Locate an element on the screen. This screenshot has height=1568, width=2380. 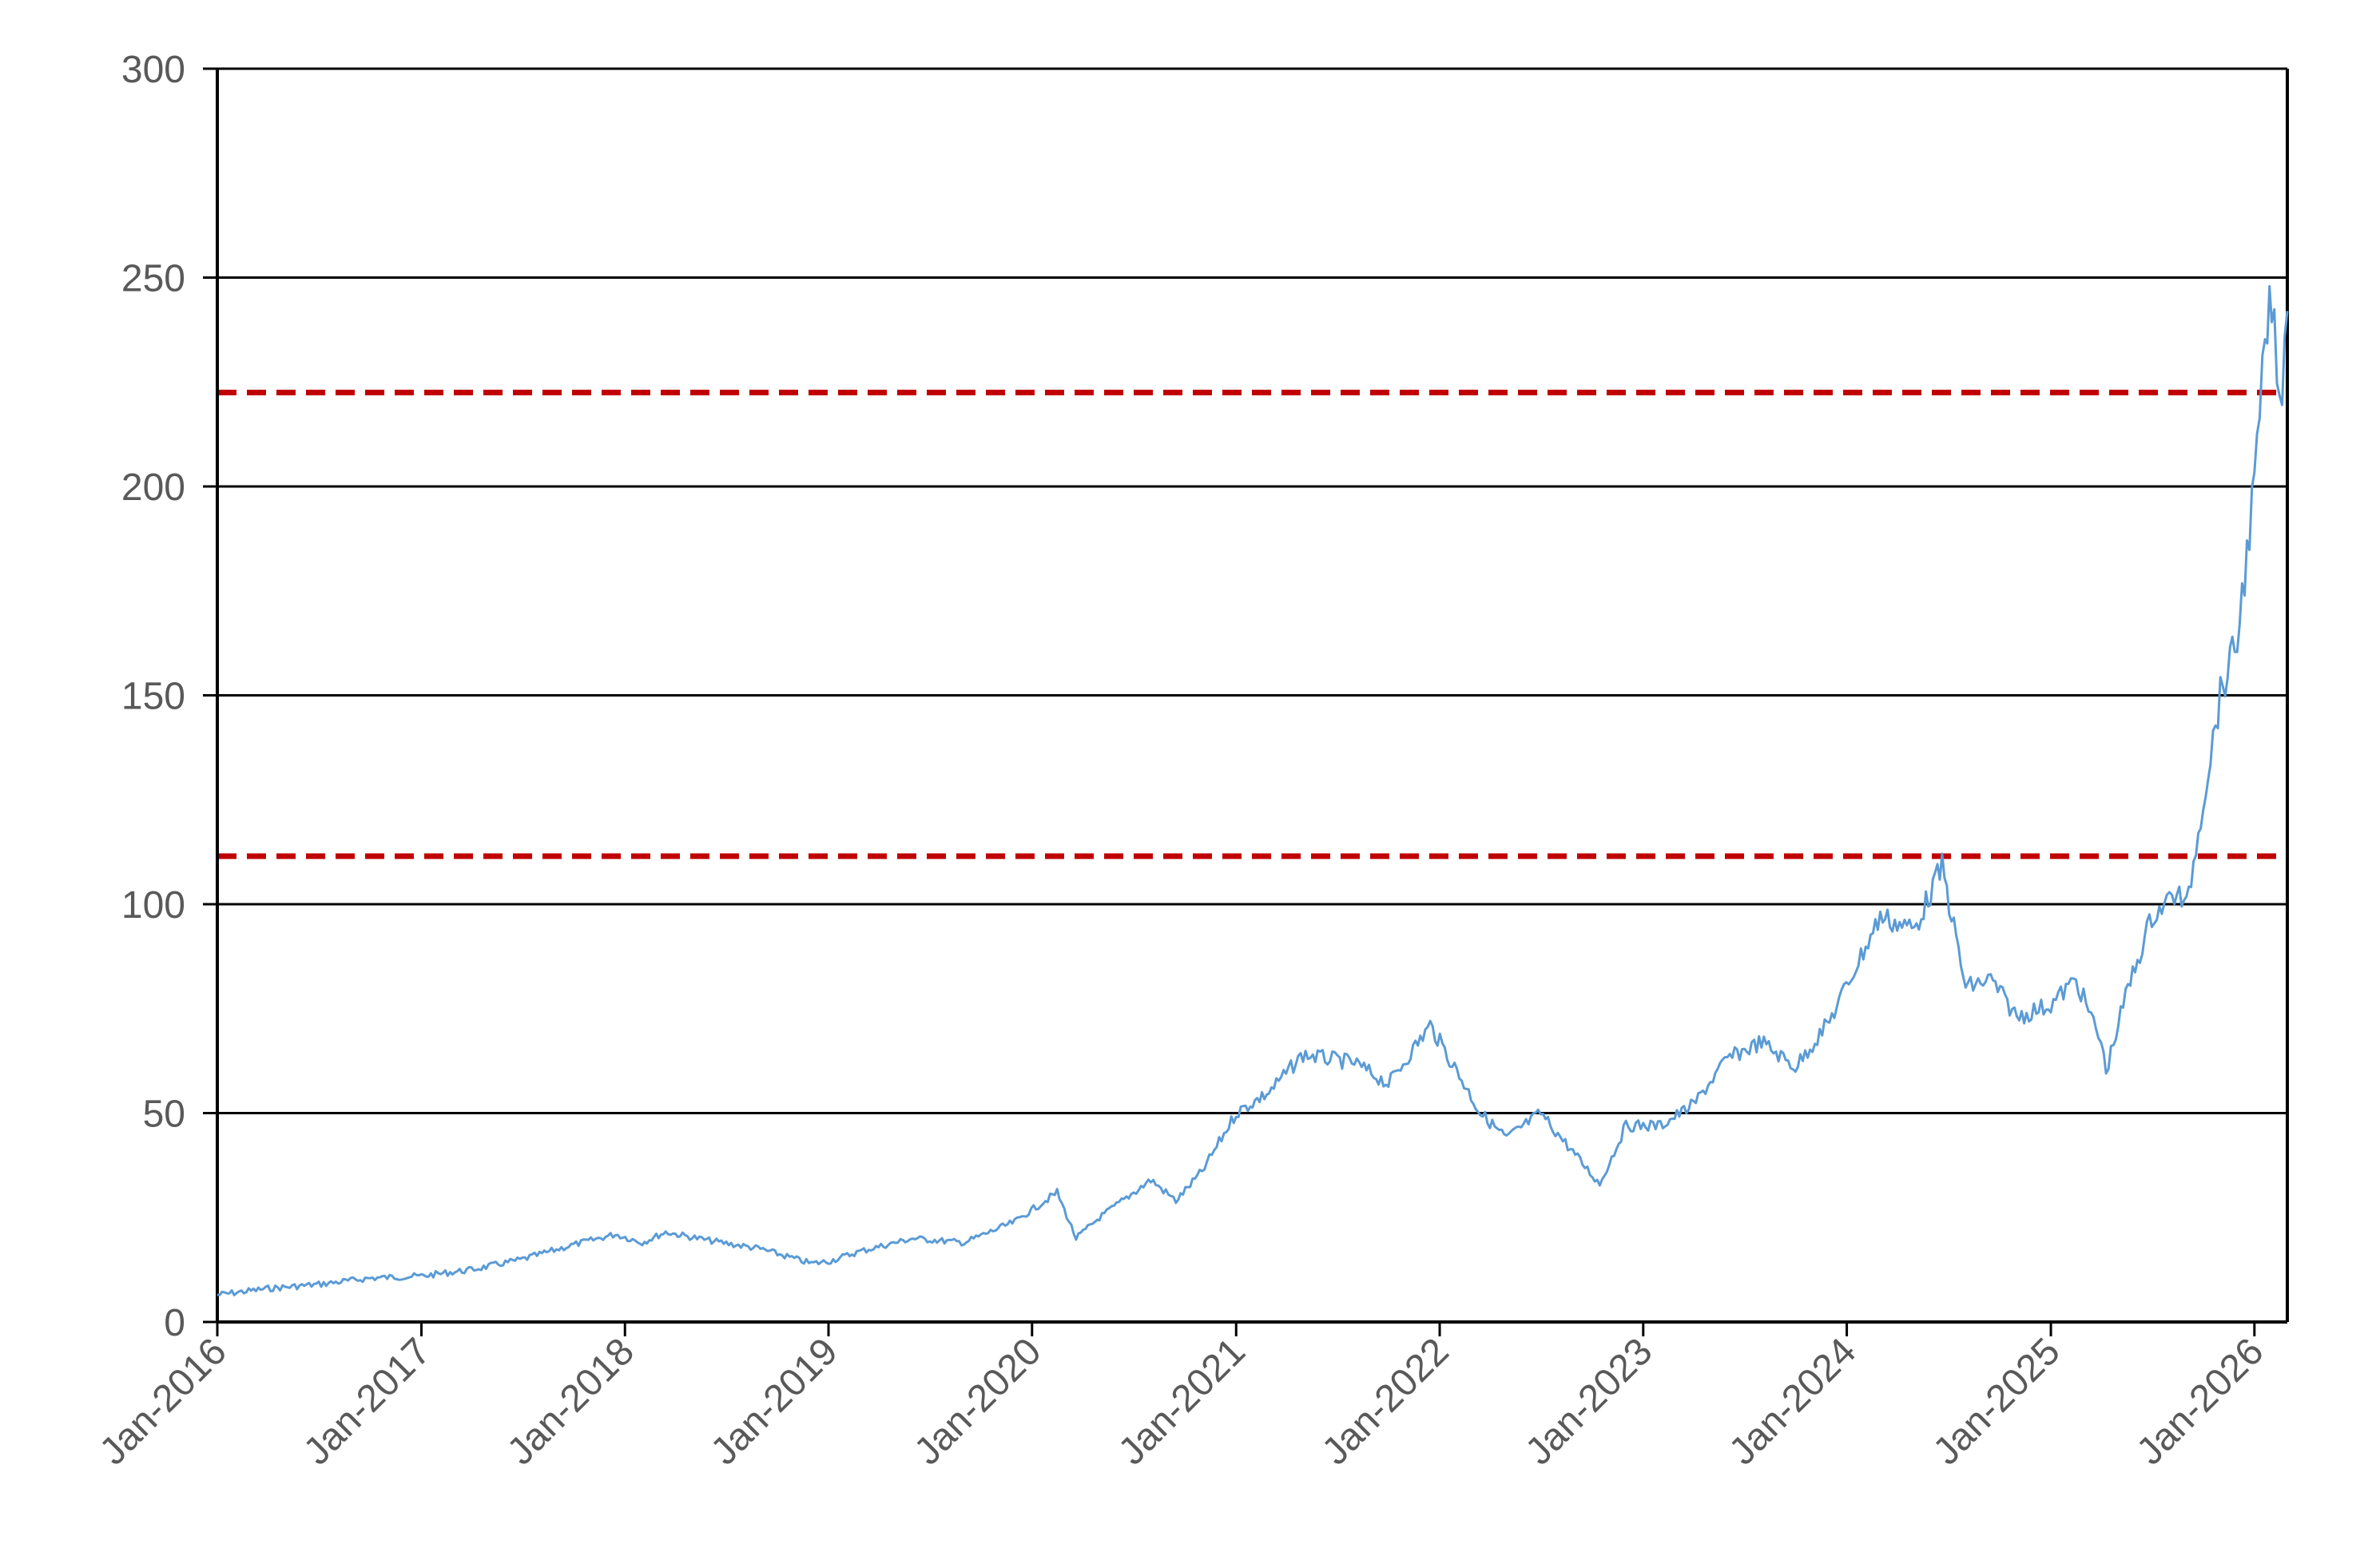
y-tick-label-300: 300 is located at coordinates (153, 70).